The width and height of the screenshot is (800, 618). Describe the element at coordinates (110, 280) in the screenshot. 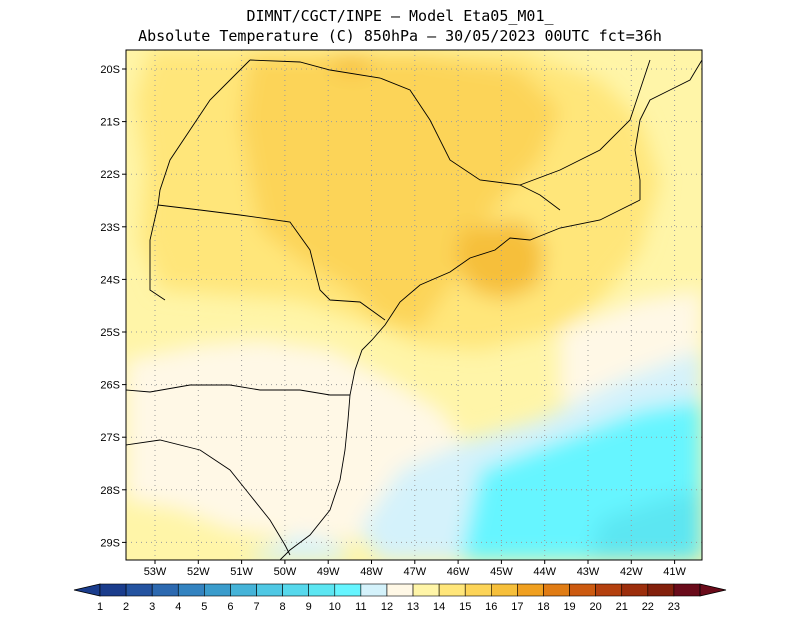

I see `lat-label: 24S` at that location.